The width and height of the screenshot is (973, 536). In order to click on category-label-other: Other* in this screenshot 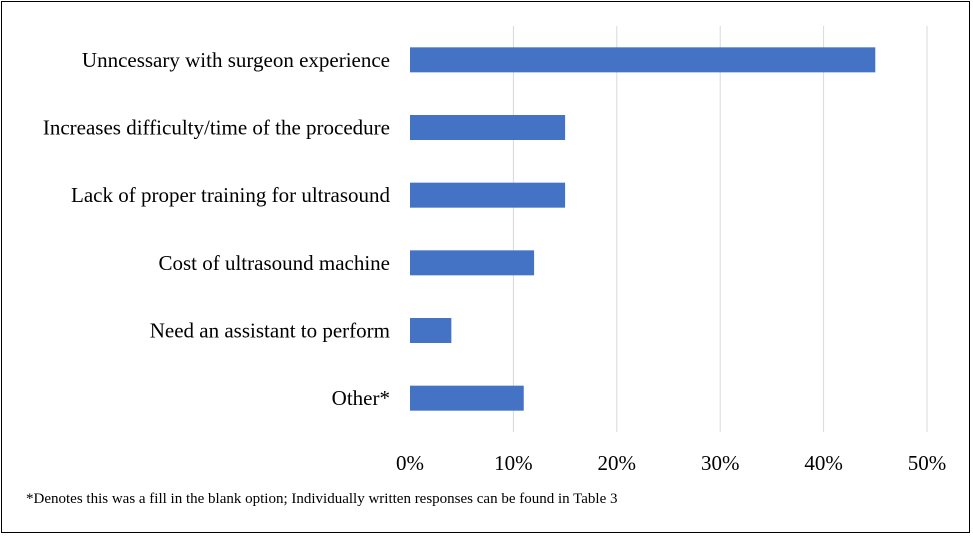, I will do `click(361, 398)`.